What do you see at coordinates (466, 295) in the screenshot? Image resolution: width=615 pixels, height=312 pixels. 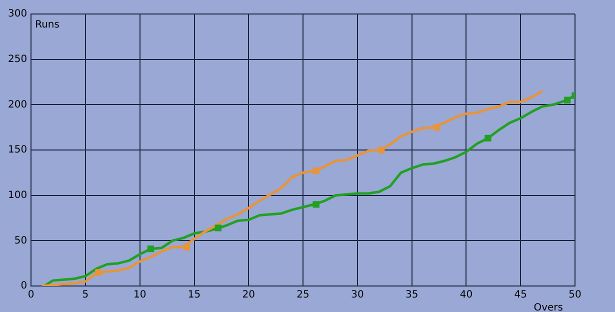 I see `x-tick-label: 40` at bounding box center [466, 295].